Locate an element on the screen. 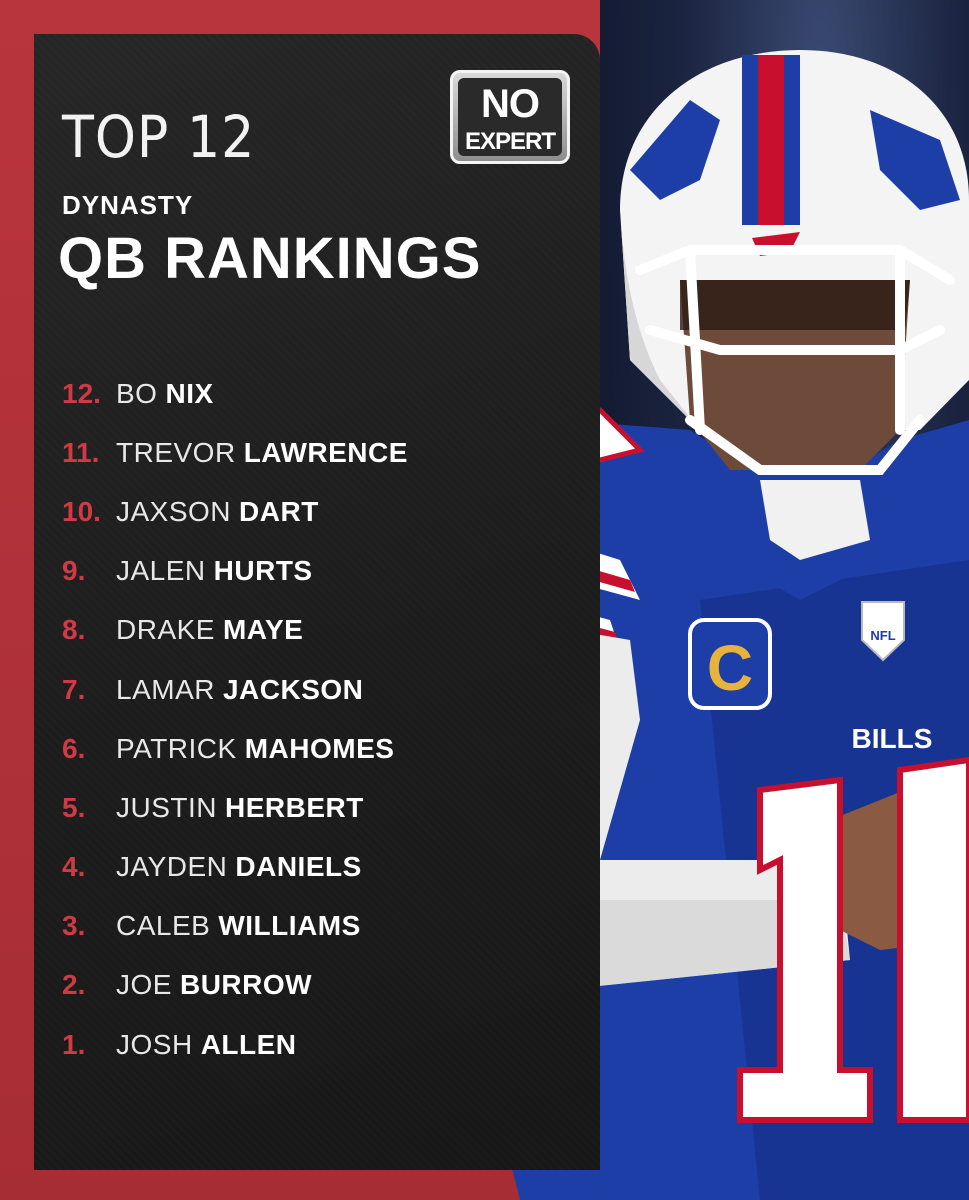 The image size is (969, 1200). list-item: 8. DRAKE MAYE is located at coordinates (322, 630).